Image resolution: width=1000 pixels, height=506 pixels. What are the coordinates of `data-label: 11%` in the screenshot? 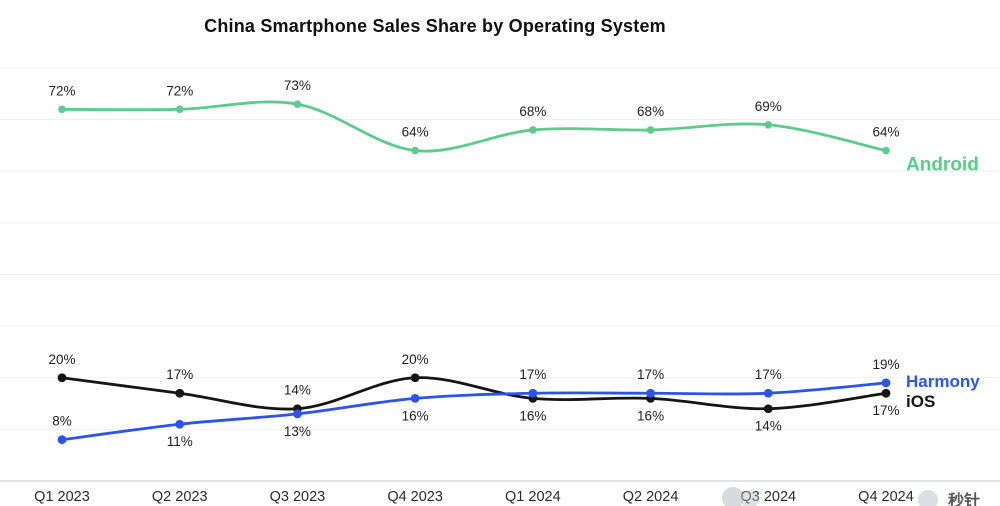 It's located at (180, 441).